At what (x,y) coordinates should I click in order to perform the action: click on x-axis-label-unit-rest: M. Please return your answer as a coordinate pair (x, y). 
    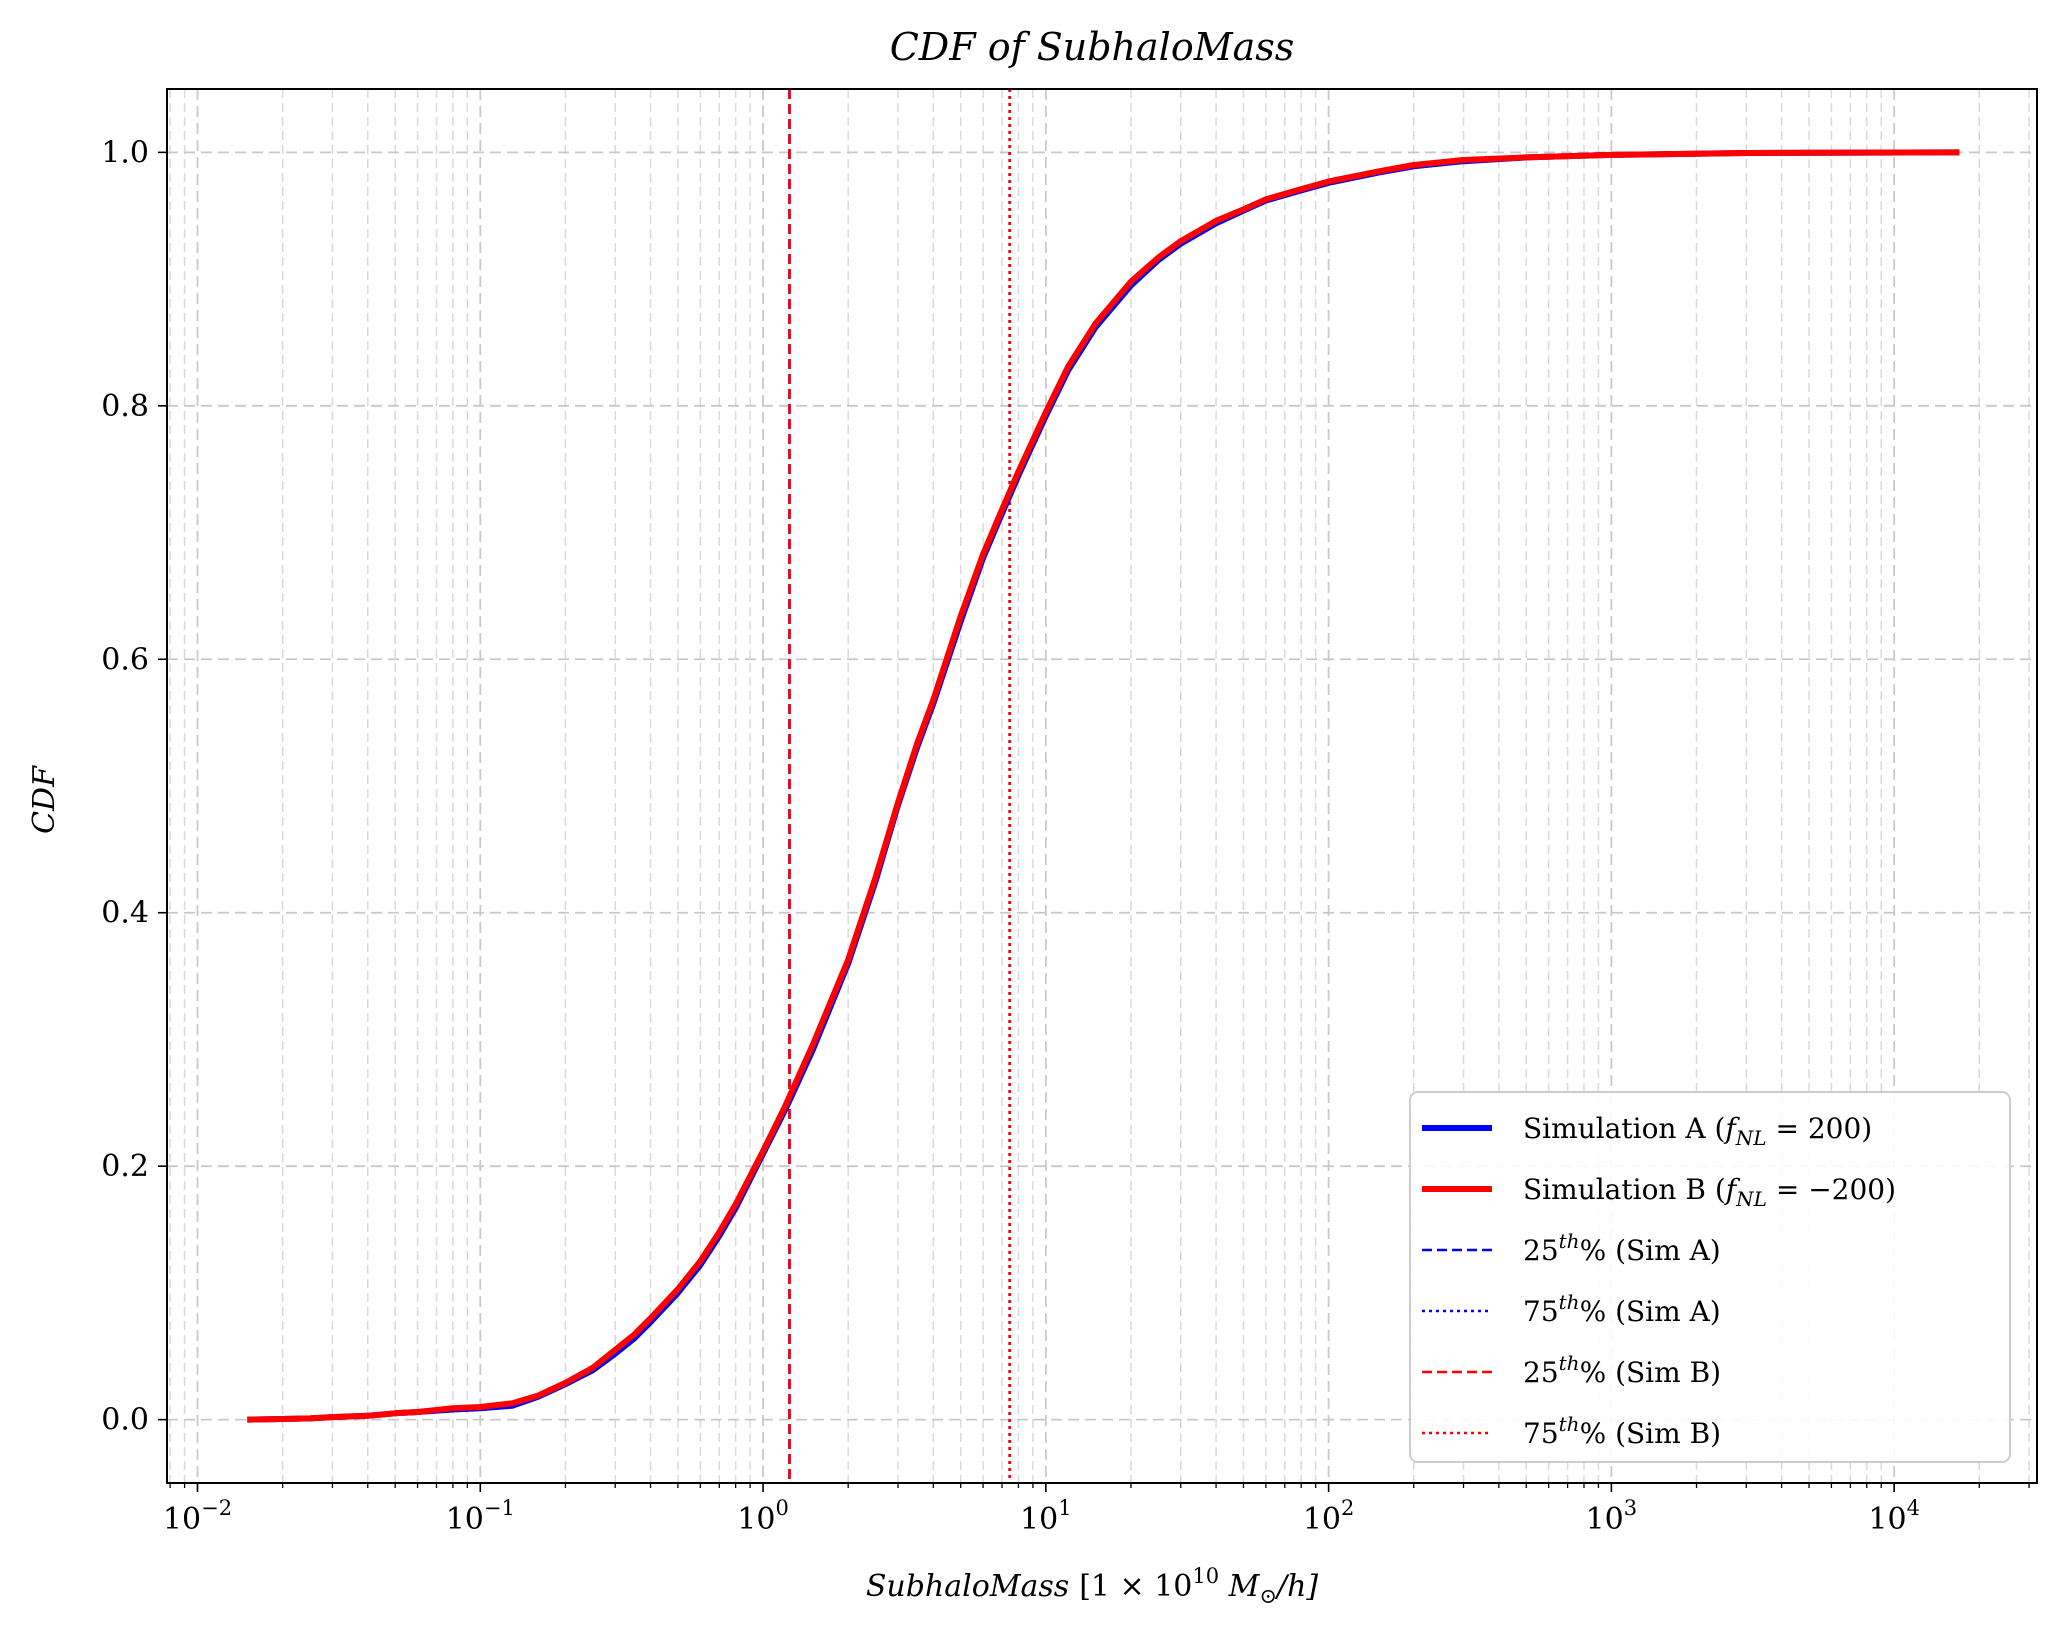
    Looking at the image, I should click on (1240, 1586).